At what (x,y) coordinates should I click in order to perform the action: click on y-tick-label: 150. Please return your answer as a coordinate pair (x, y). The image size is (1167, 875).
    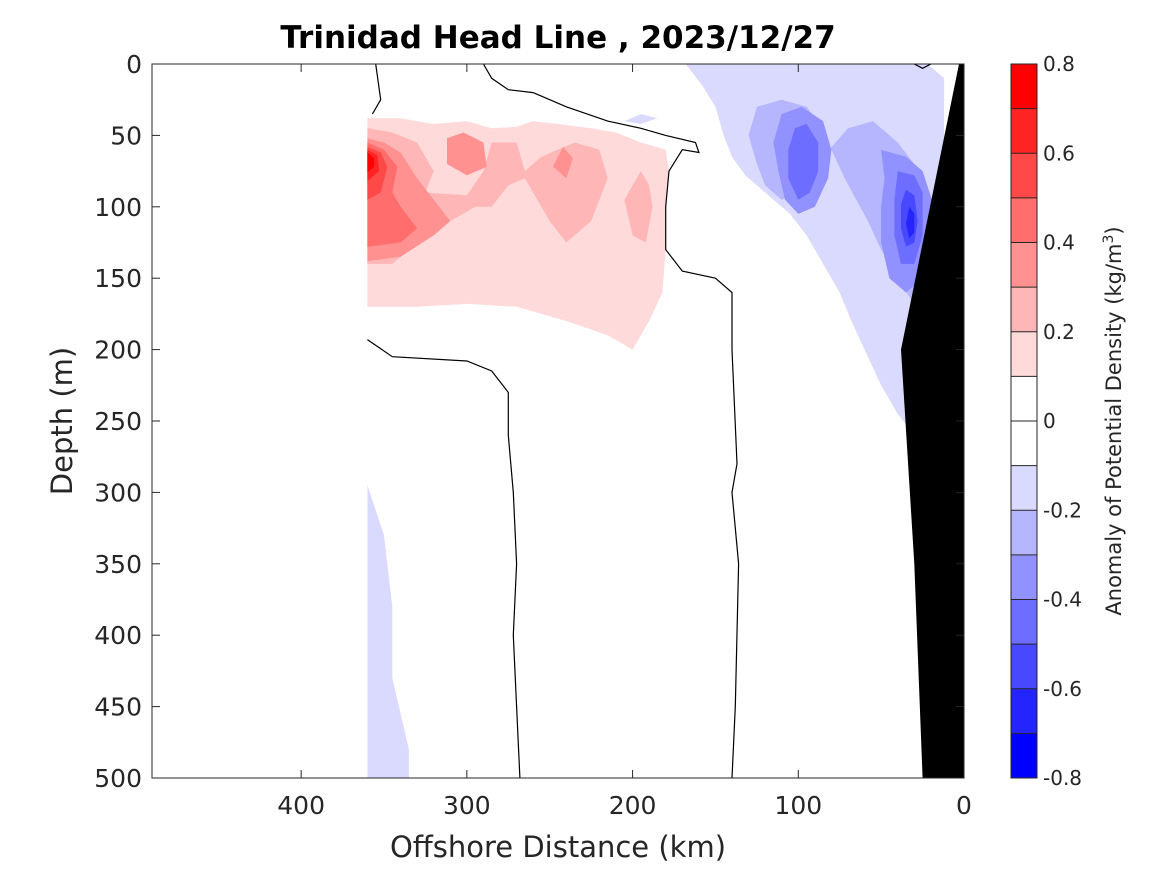
    Looking at the image, I should click on (118, 278).